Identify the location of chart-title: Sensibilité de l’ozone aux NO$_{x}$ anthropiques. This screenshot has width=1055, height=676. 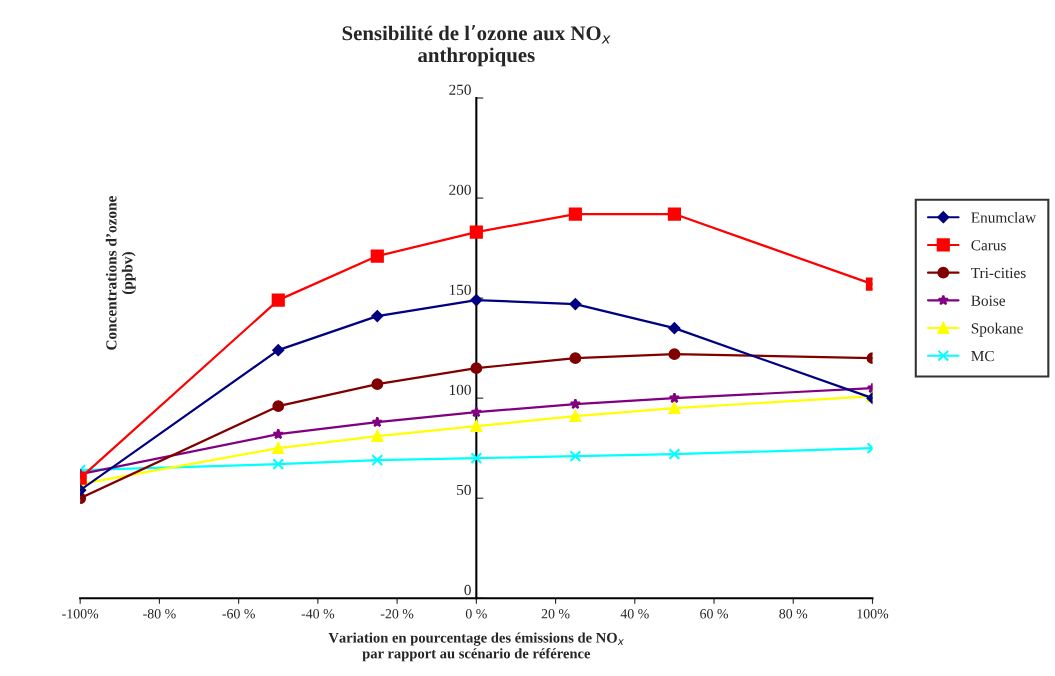
(476, 45).